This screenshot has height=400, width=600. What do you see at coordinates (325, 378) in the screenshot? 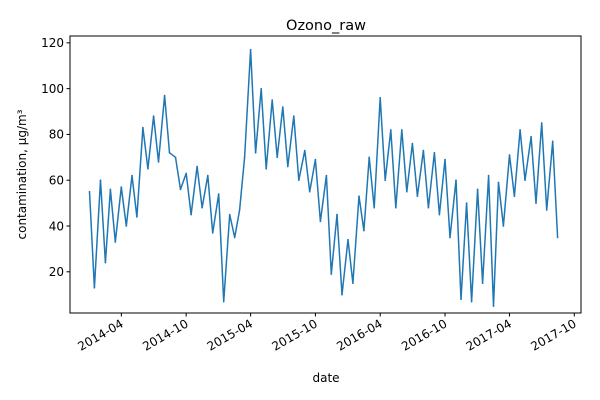
I see `x-axis-title: date` at bounding box center [325, 378].